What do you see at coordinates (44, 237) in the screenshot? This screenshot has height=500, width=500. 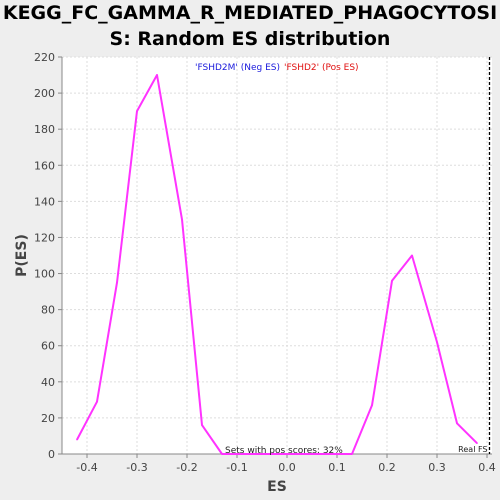 I see `y-tick-label: 120` at bounding box center [44, 237].